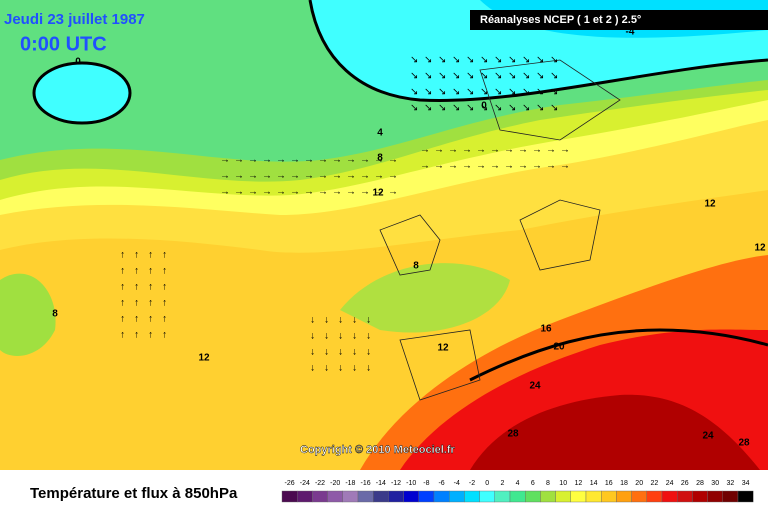  What do you see at coordinates (366, 483) in the screenshot?
I see `legend-value: -16` at bounding box center [366, 483].